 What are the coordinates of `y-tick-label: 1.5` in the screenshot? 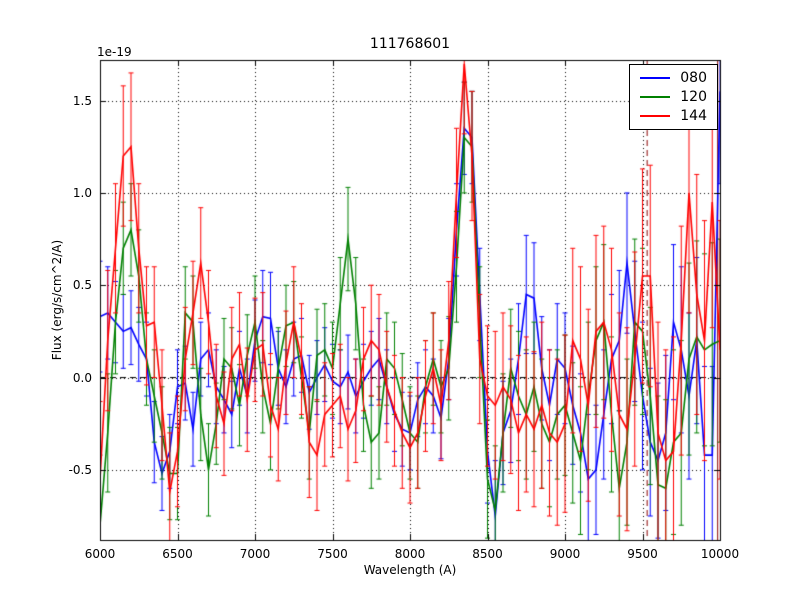 It's located at (82, 100).